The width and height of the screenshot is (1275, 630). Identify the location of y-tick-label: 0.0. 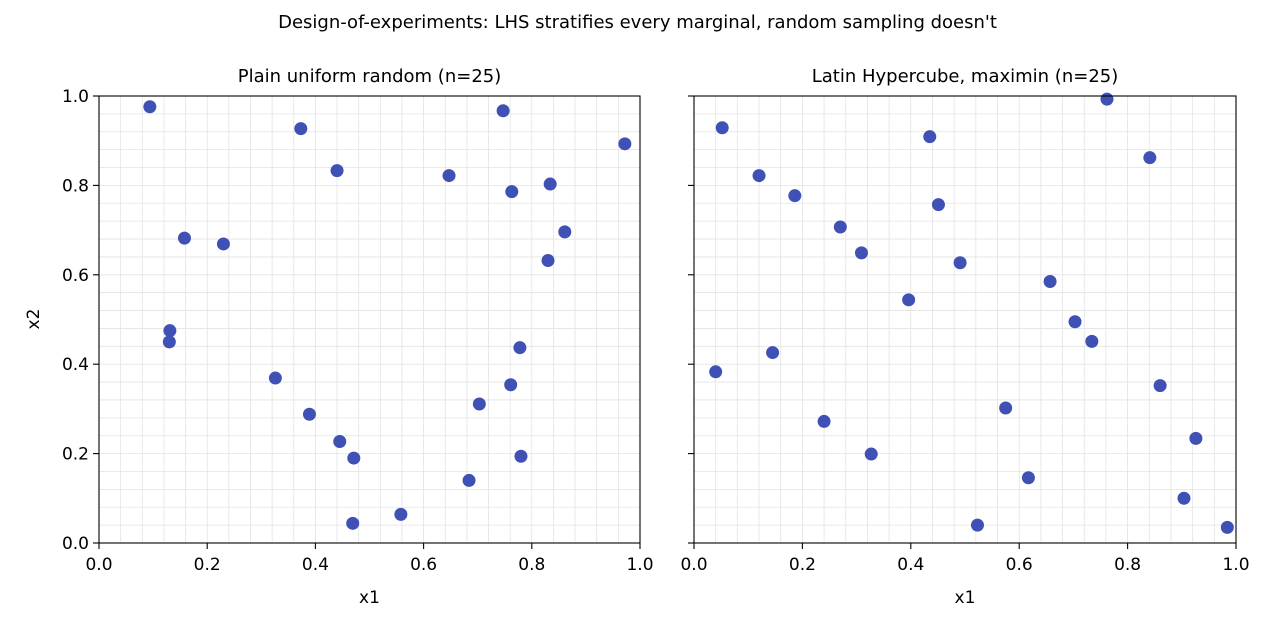
(75, 544).